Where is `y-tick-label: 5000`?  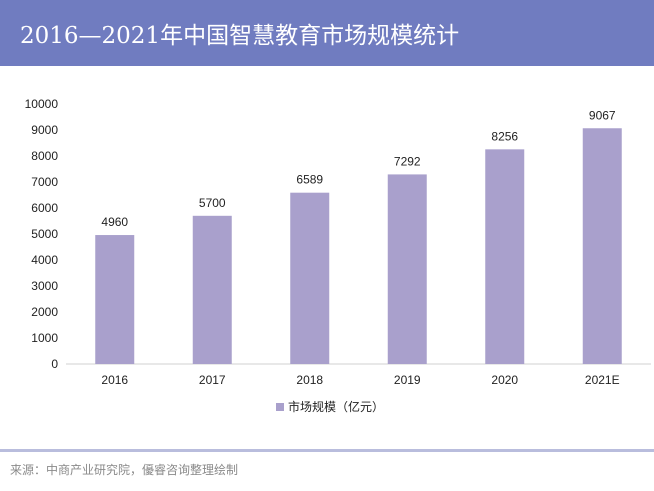
y-tick-label: 5000 is located at coordinates (44, 234).